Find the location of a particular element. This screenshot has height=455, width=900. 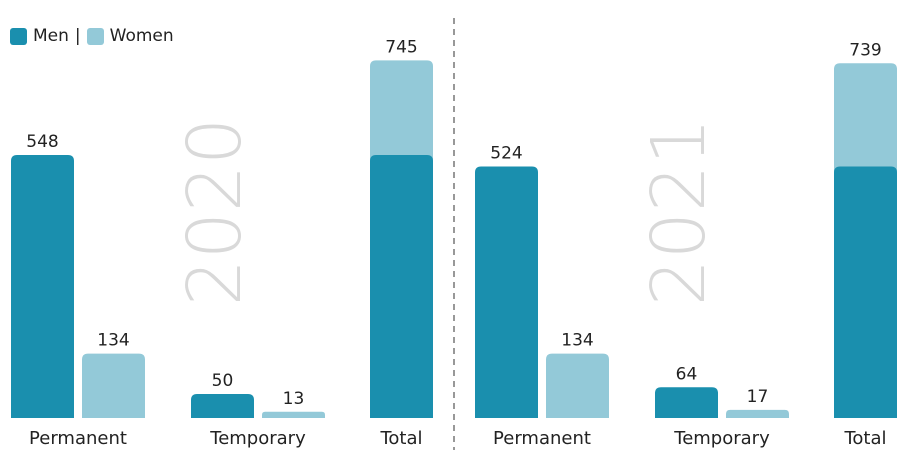

panel-2020-category-permanent: Permanent is located at coordinates (78, 438).